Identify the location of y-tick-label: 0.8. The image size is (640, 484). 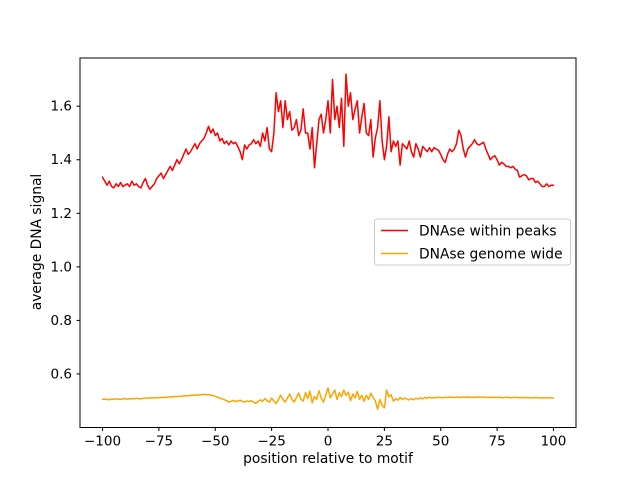
(61, 321).